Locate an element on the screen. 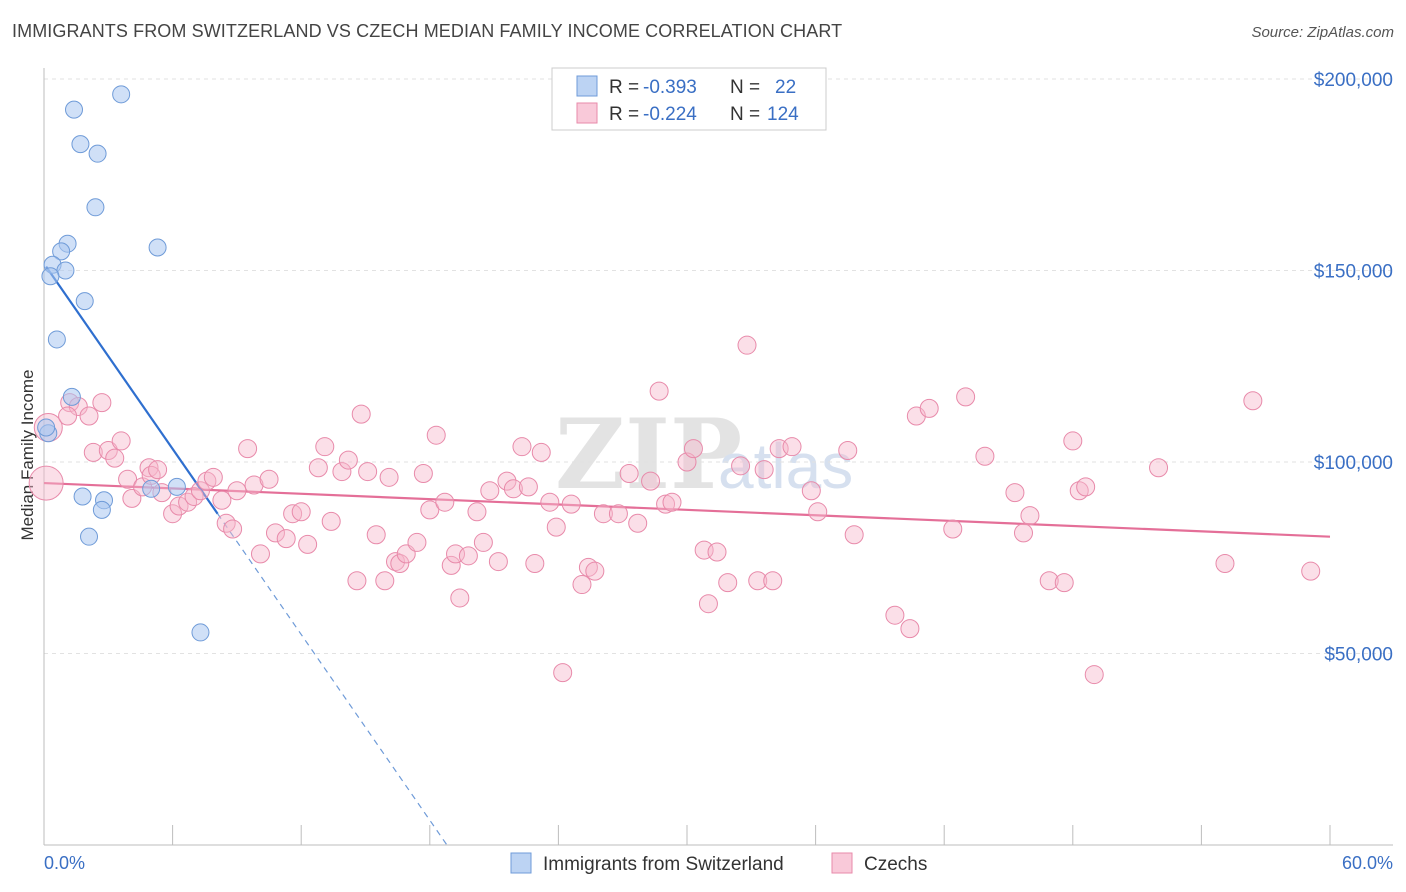  legend-r-value-czechs: -0.224 is located at coordinates (670, 114).